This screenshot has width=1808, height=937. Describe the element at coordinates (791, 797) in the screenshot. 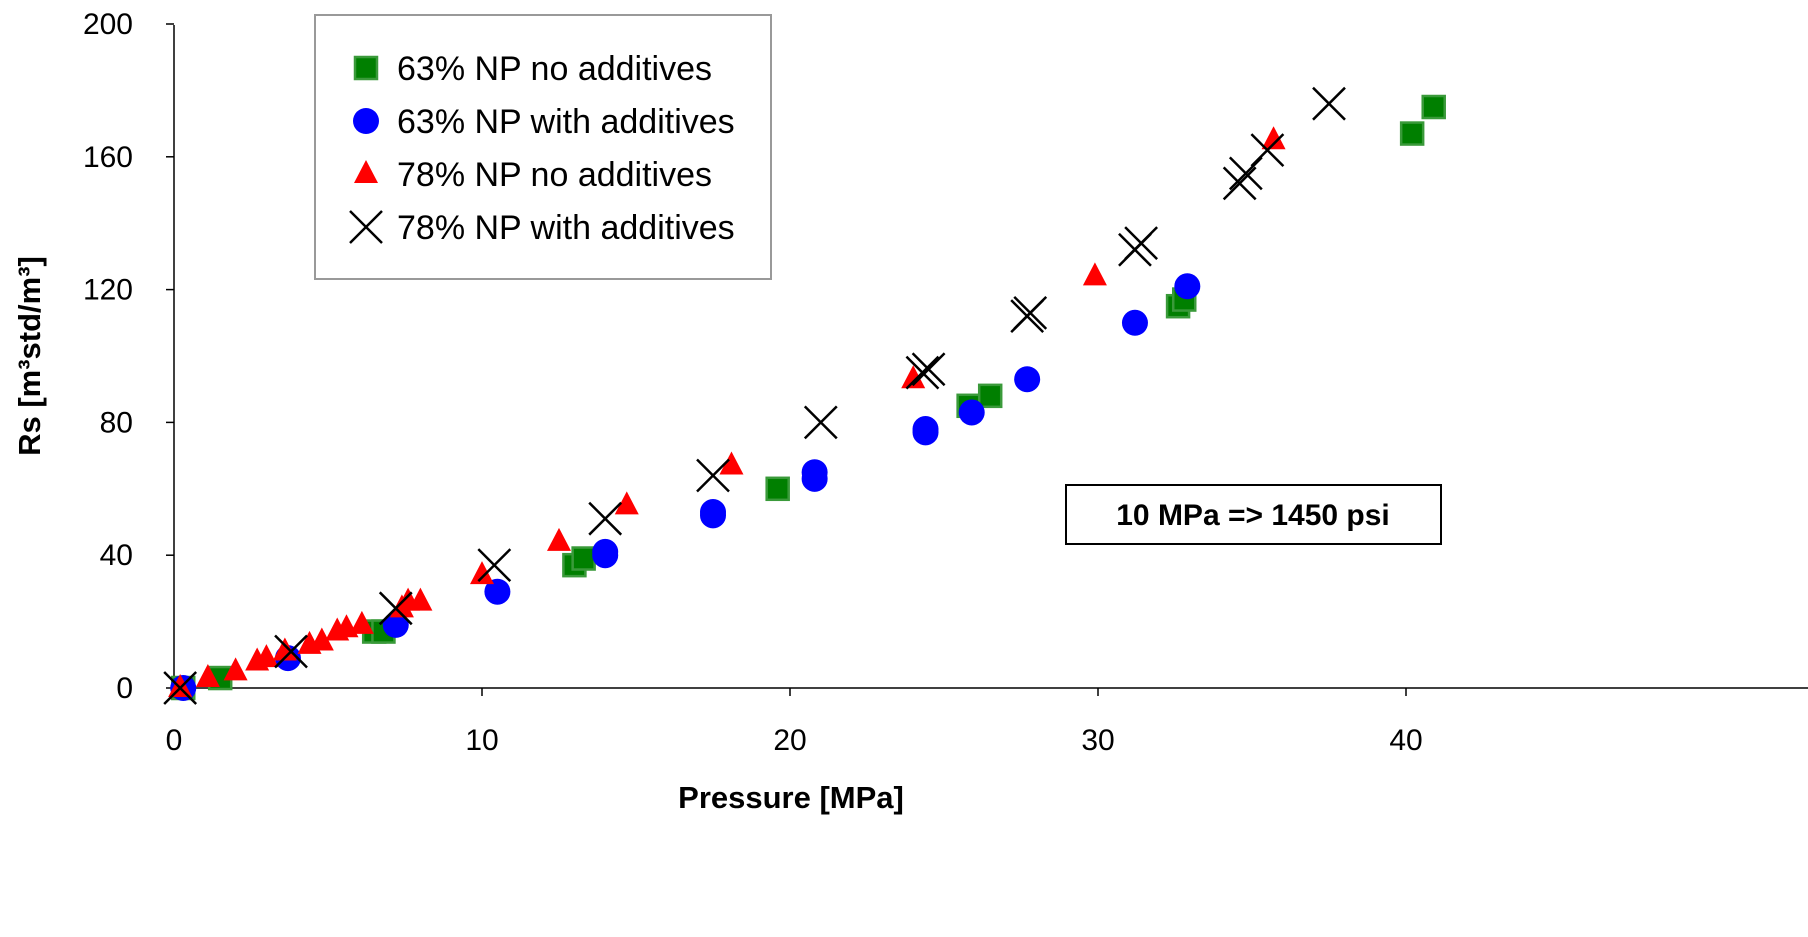

I see `x-axis-title: Pressure [MPa]` at that location.